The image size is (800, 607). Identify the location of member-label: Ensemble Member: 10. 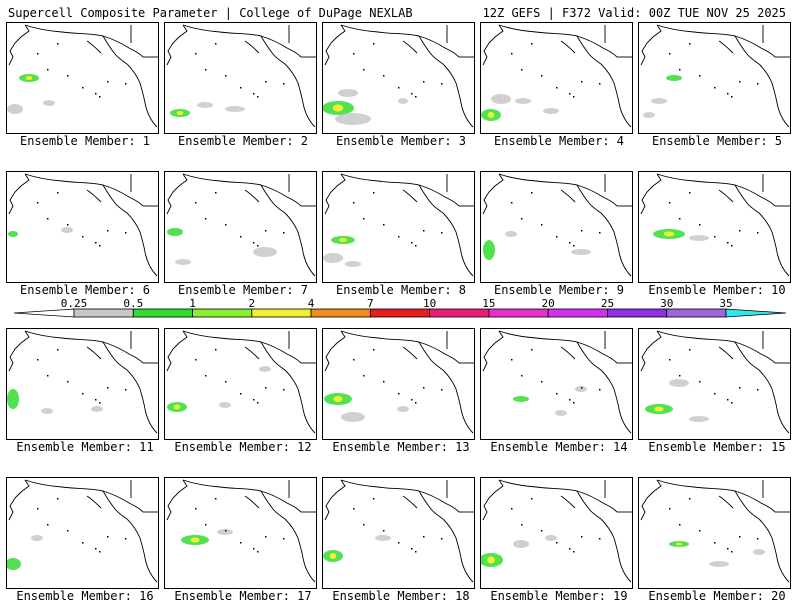
(717, 290).